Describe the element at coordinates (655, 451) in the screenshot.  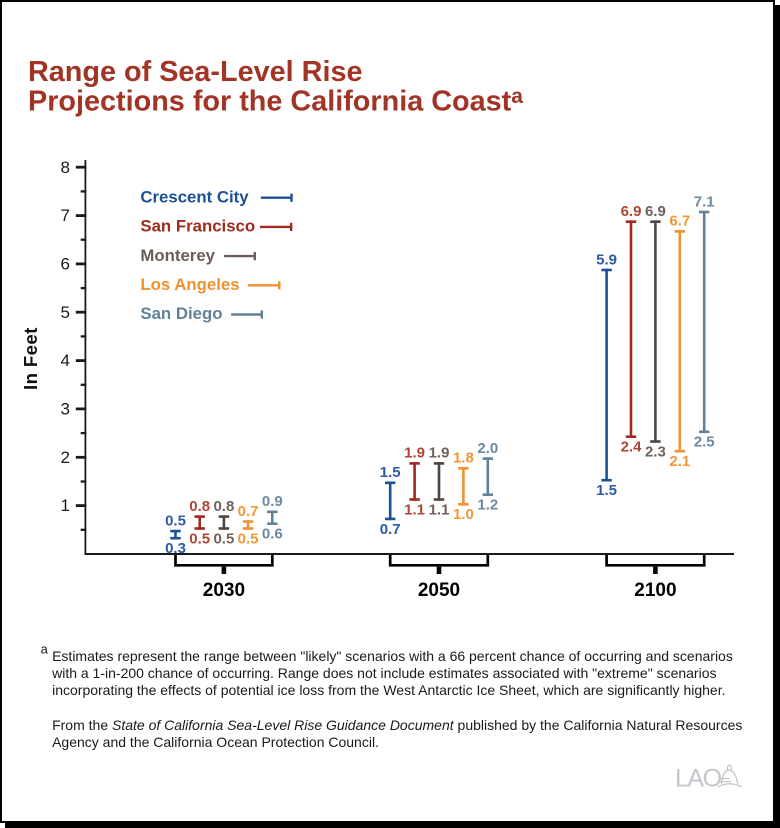
I see `svg-text: 2.3` at that location.